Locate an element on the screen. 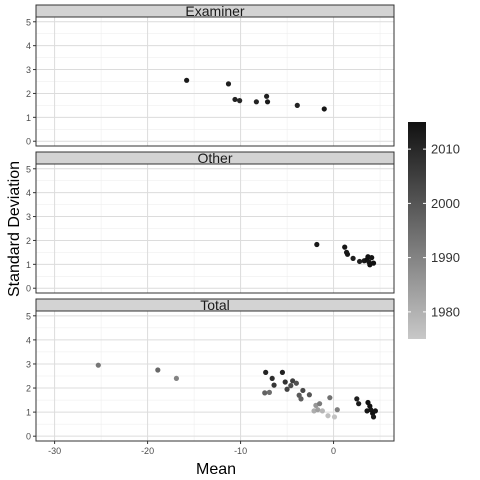 This screenshot has width=480, height=480. x-axis-label: Mean is located at coordinates (216, 469).